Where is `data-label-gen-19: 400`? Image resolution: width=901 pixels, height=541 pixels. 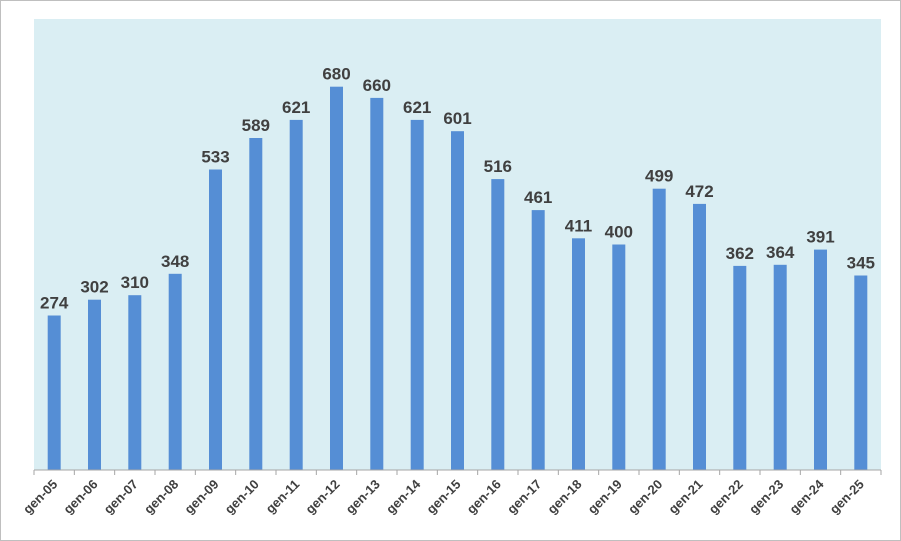 data-label-gen-19: 400 is located at coordinates (619, 232).